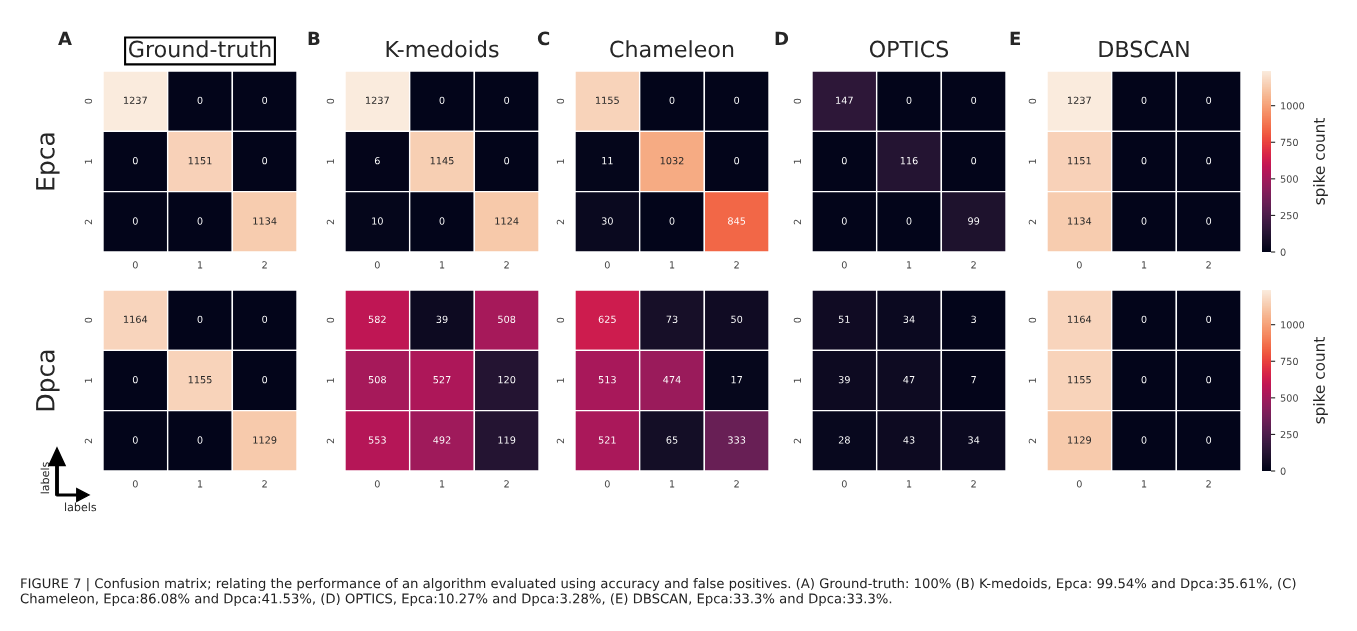  Describe the element at coordinates (974, 221) in the screenshot. I see `data-label: 99` at that location.